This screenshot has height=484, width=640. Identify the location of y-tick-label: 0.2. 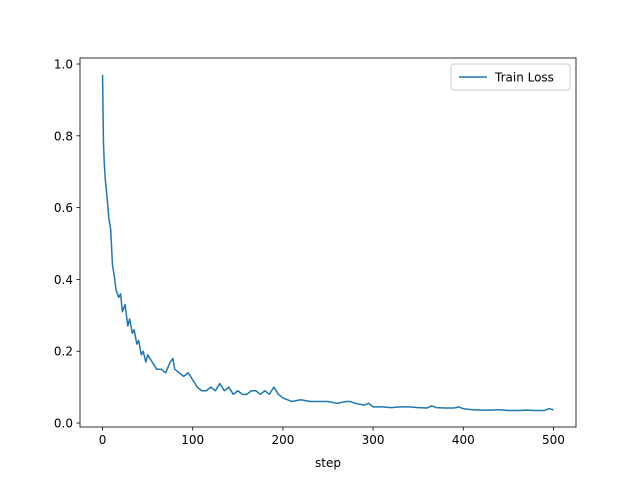
(63, 352).